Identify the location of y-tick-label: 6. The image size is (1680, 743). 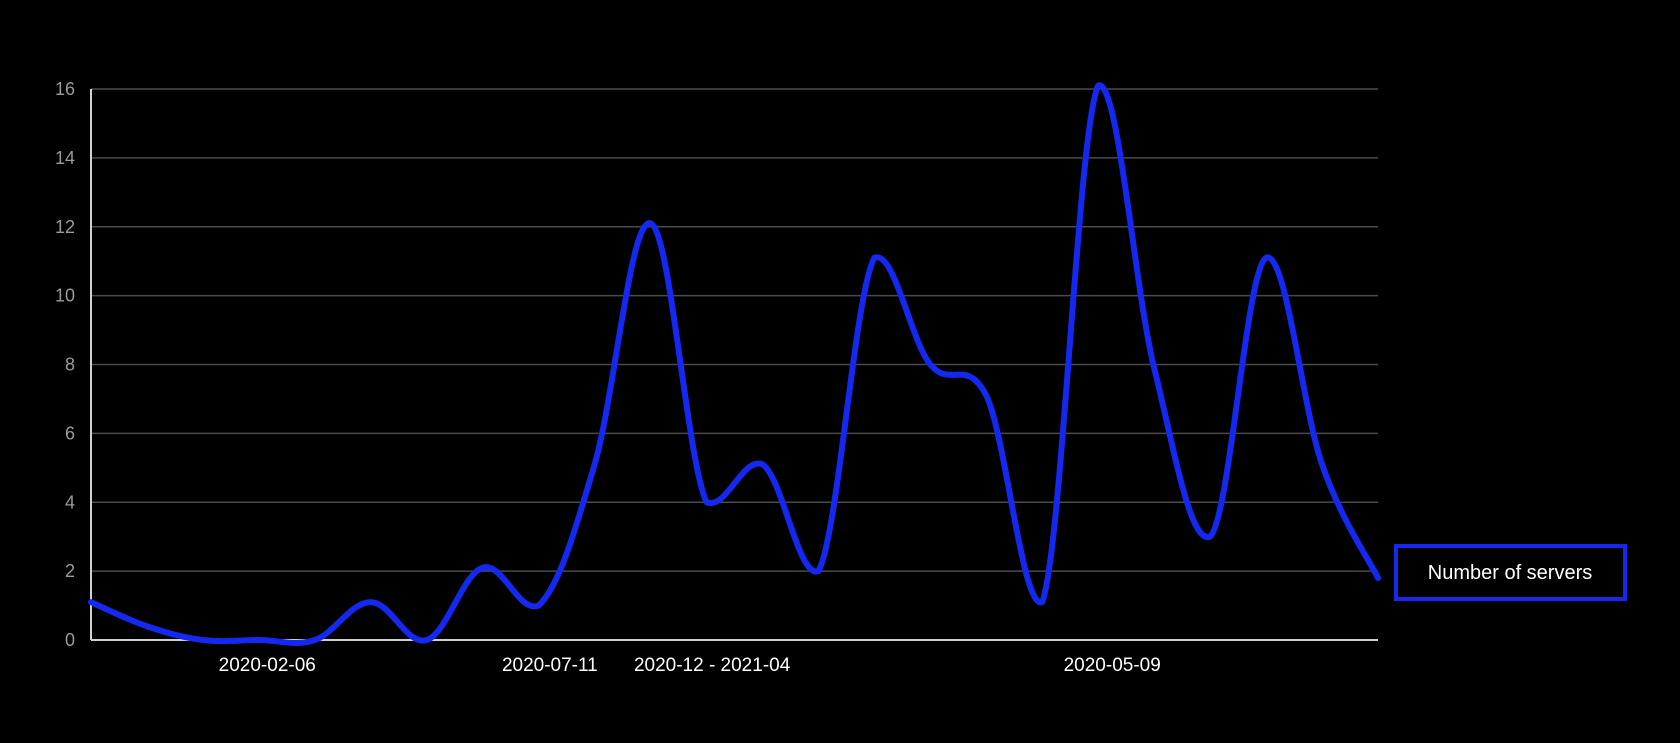
(70, 433).